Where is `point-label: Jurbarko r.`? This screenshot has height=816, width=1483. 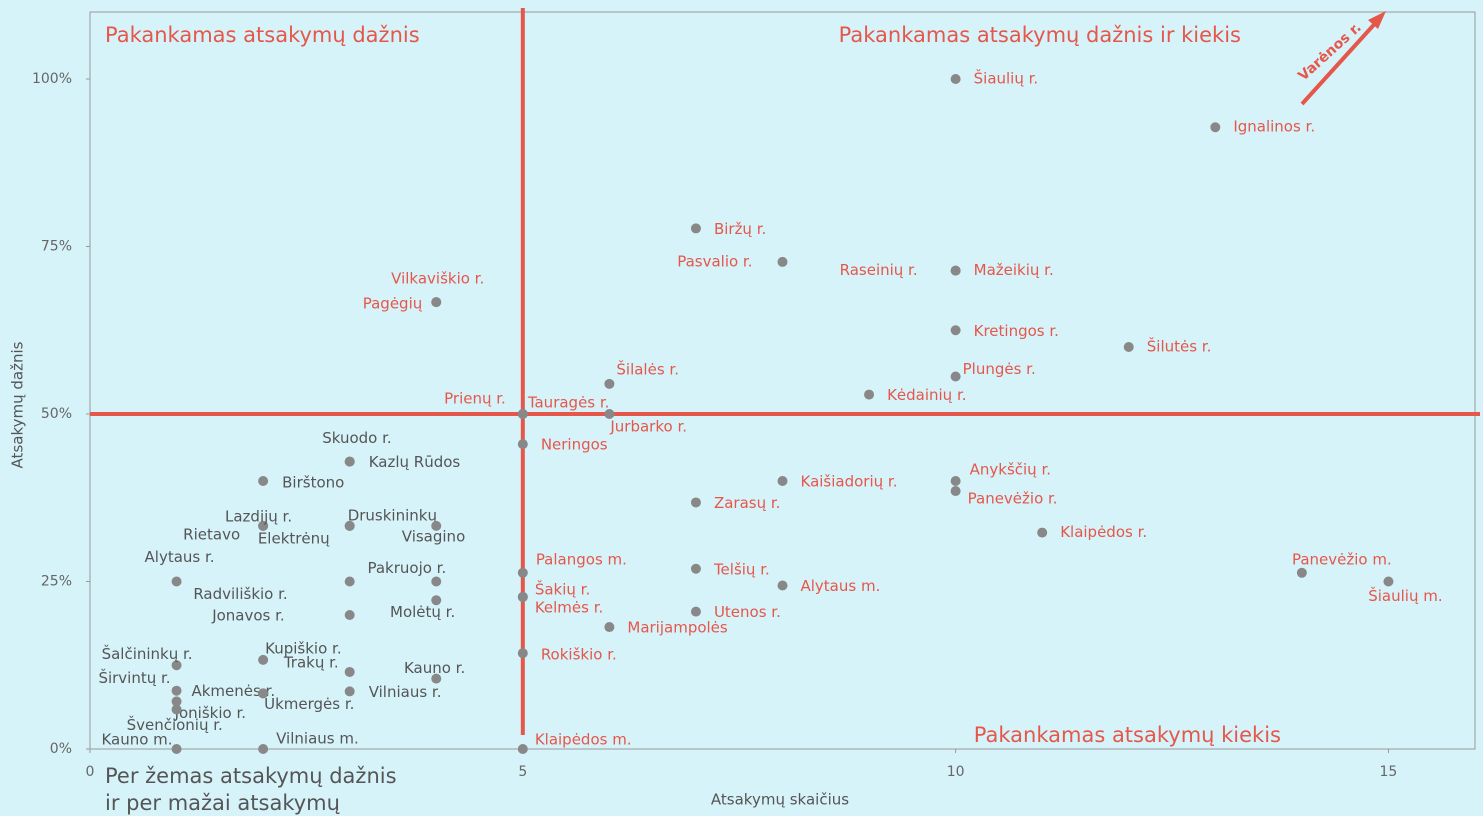 point-label: Jurbarko r. is located at coordinates (648, 427).